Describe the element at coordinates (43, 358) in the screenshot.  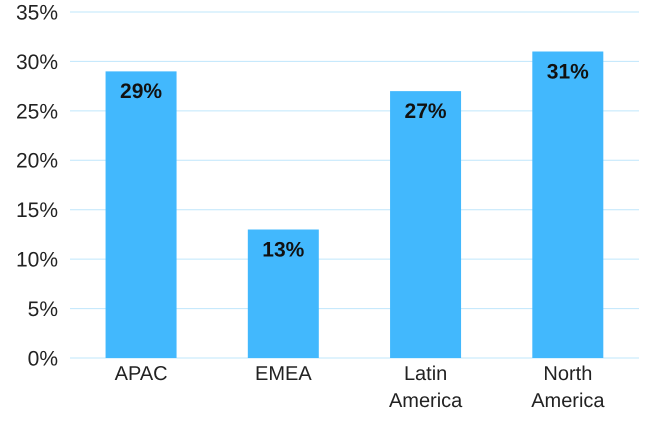
I see `y-tick-label: 0%` at that location.